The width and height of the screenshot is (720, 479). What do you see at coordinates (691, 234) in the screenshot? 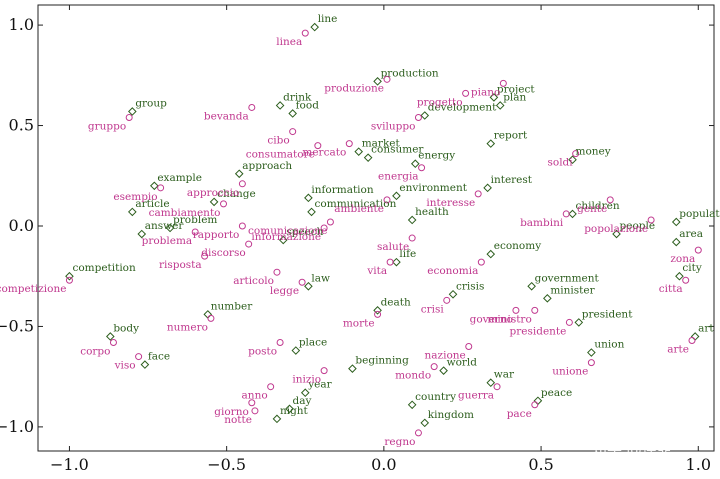
I see `english-word-label: area` at bounding box center [691, 234].